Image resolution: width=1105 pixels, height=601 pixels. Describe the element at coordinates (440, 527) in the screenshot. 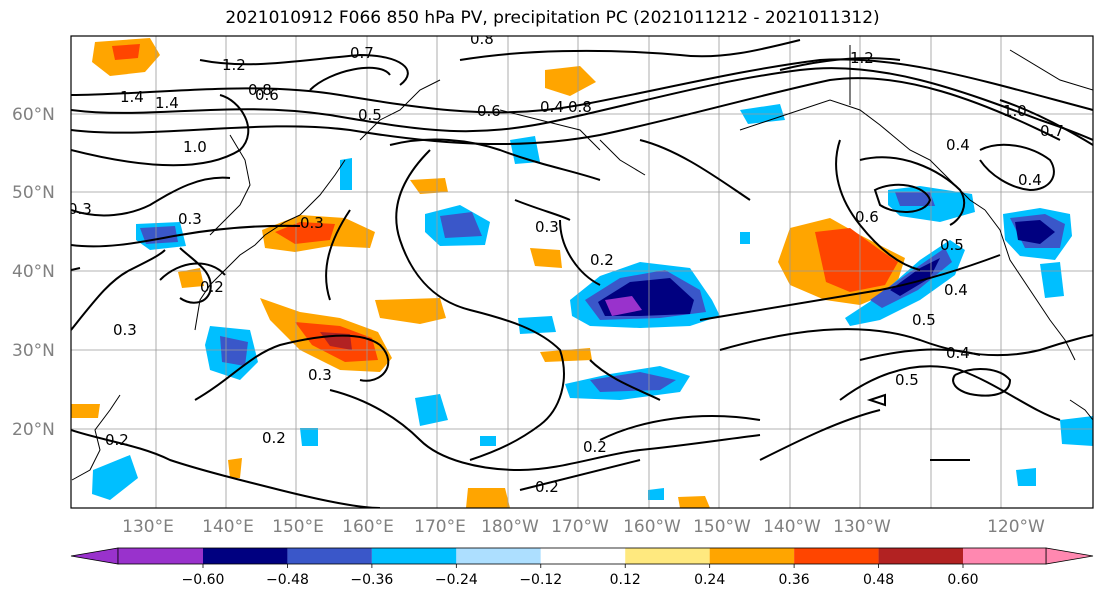

I see `lon-label: 170°E` at that location.